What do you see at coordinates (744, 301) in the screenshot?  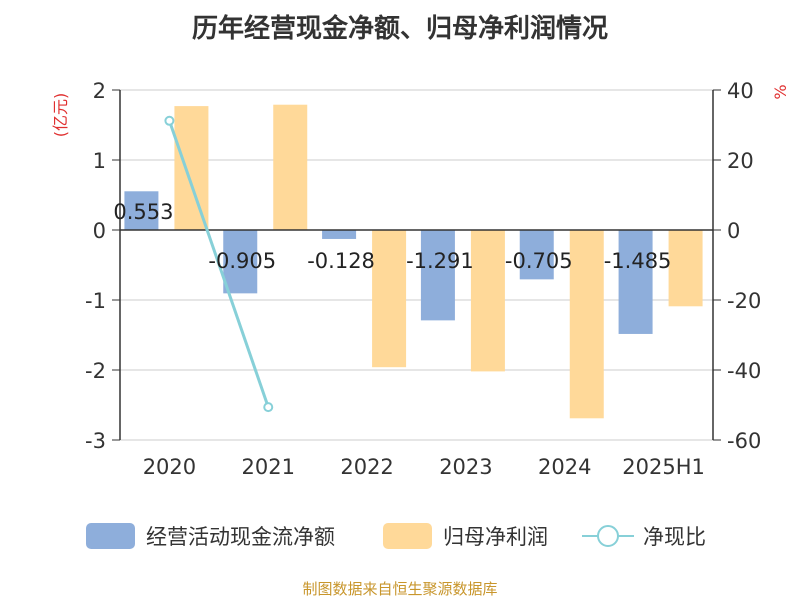 I see `y-right-tick-label: -20` at bounding box center [744, 301].